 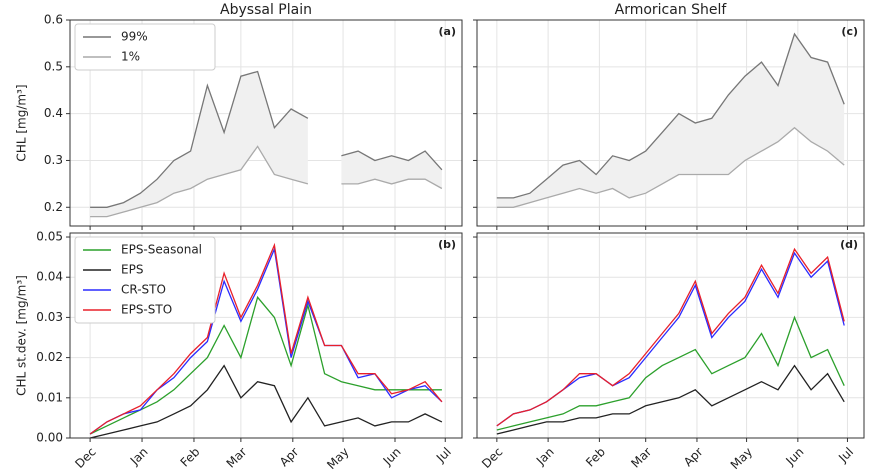 What do you see at coordinates (134, 37) in the screenshot?
I see `legend-label: 99%` at bounding box center [134, 37].